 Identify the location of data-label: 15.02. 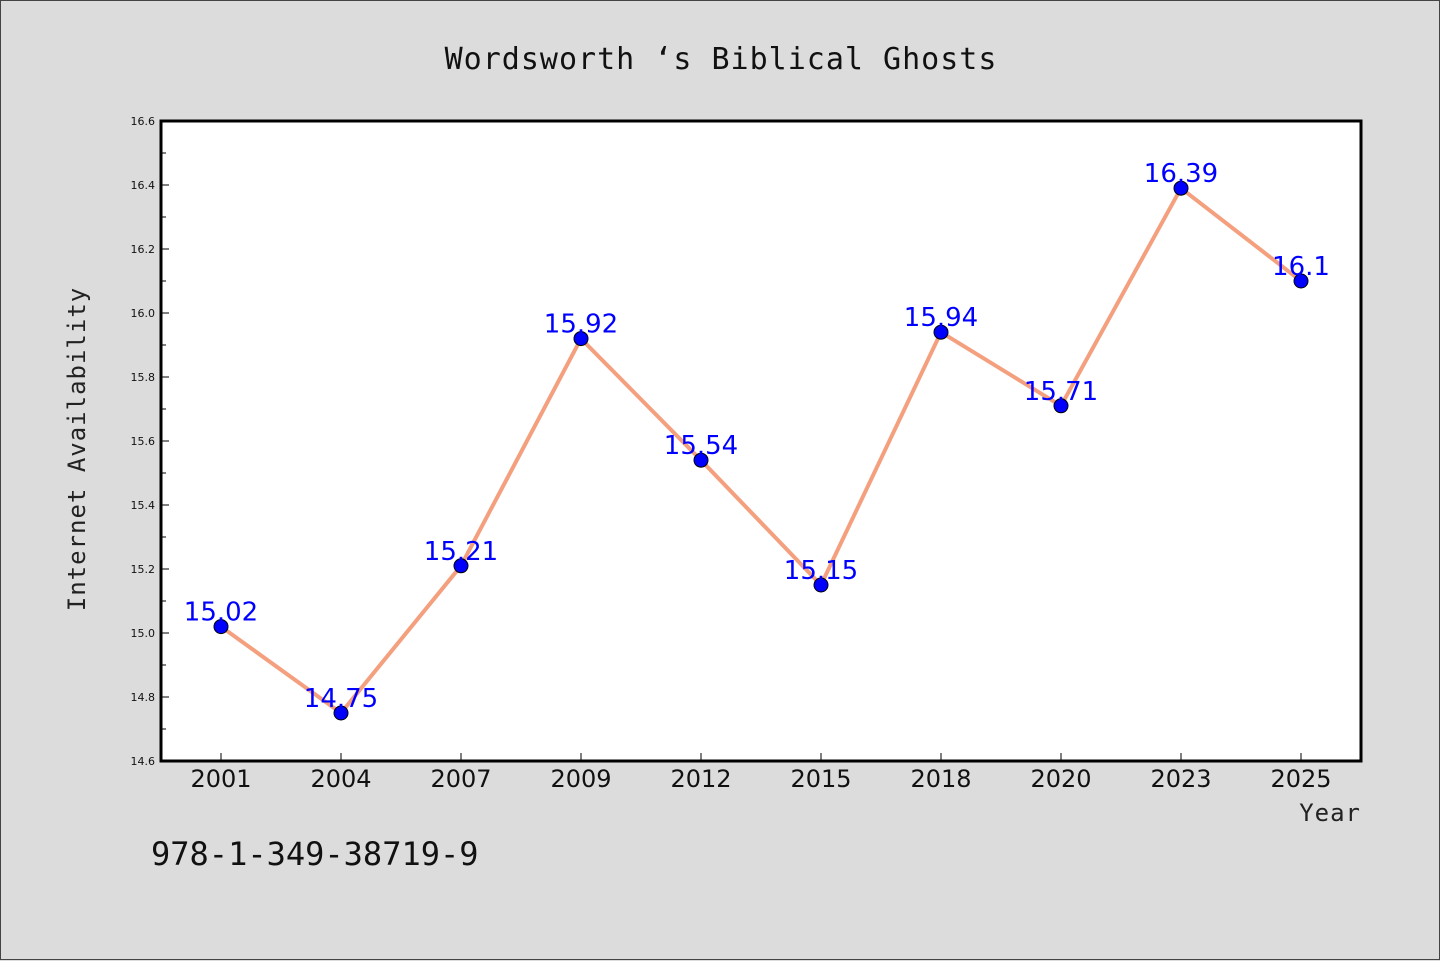
(221, 613).